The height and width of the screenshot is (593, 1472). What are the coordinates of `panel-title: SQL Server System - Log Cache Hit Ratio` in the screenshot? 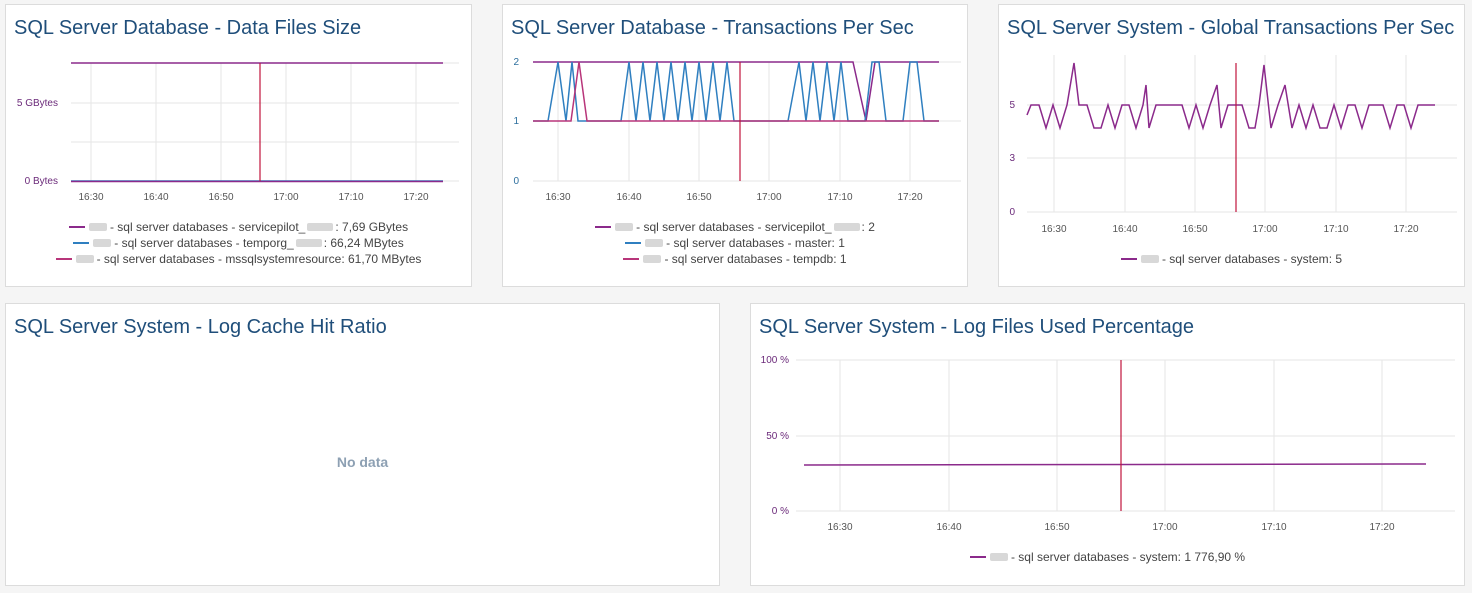 It's located at (200, 327).